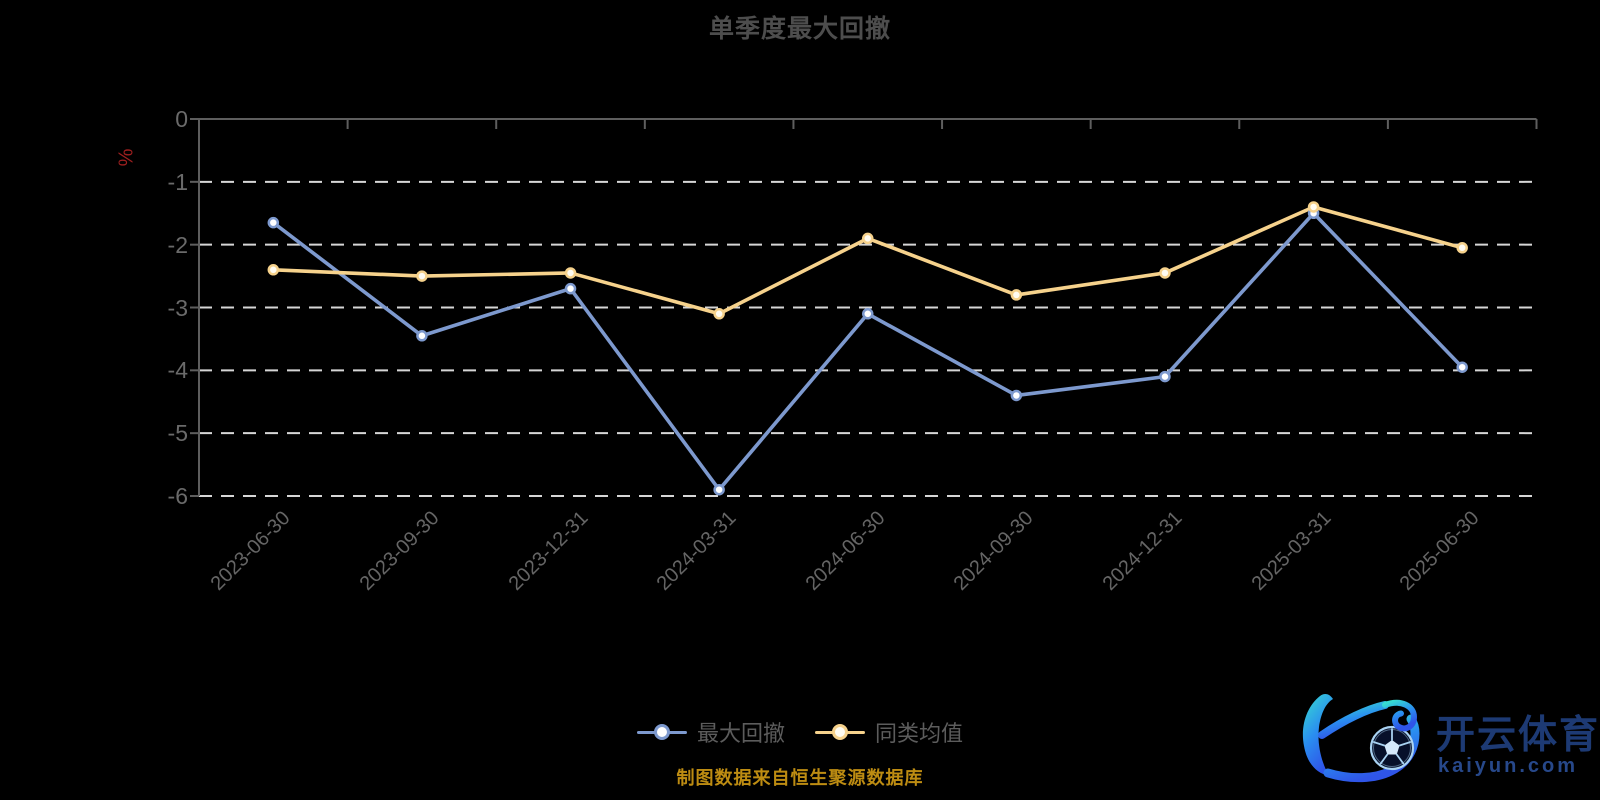 This screenshot has height=800, width=1600. Describe the element at coordinates (1508, 766) in the screenshot. I see `watermark-domain: kaiyun.com` at that location.